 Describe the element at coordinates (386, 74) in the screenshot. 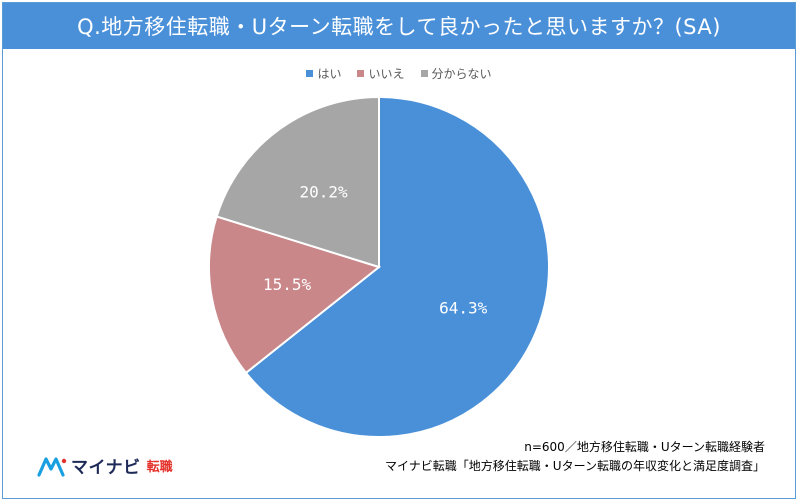

I see `legend-label-no: いいえ` at that location.